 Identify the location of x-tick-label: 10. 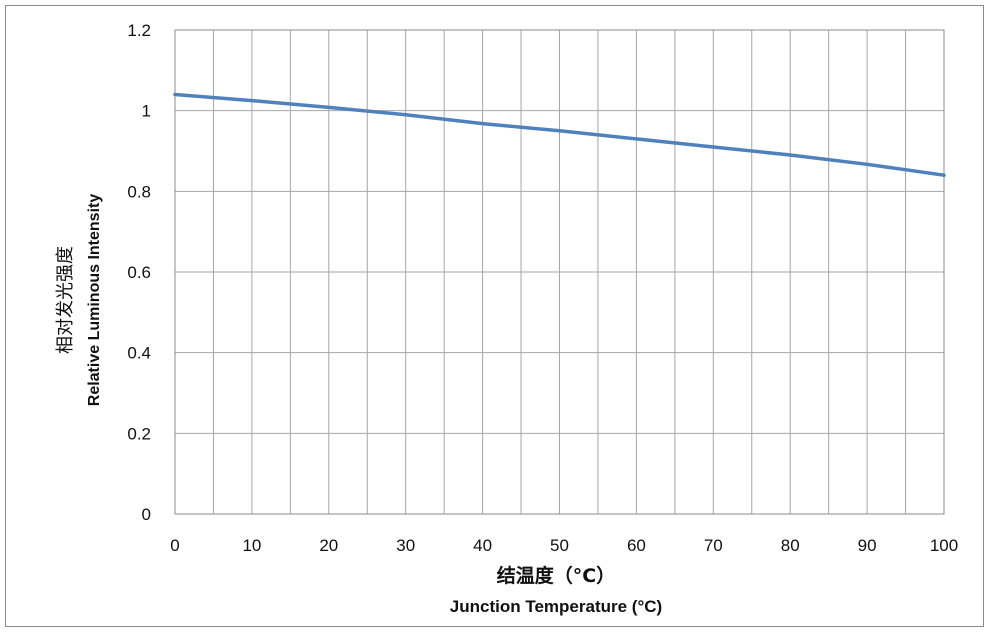
(251, 545).